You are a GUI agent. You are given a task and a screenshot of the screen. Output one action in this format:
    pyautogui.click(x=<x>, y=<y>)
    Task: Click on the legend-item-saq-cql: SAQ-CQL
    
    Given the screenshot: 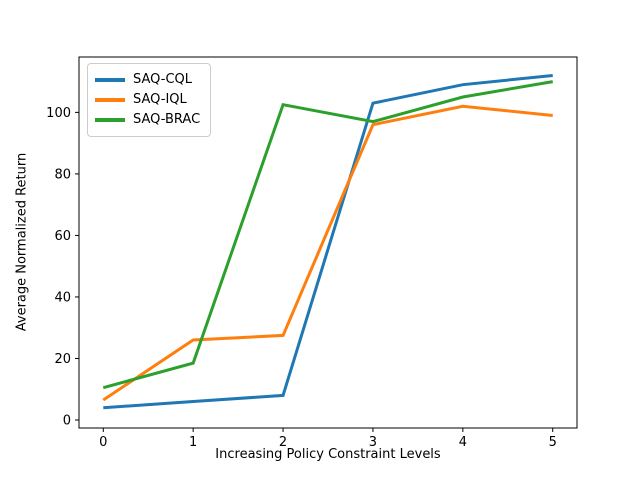 What is the action you would take?
    pyautogui.click(x=147, y=80)
    